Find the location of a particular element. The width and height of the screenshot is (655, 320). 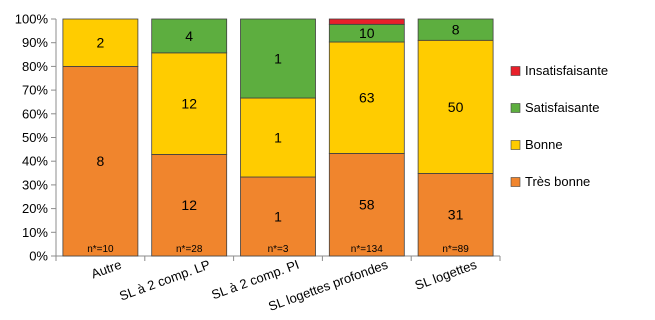

y-tick-label: 10% is located at coordinates (35, 232).